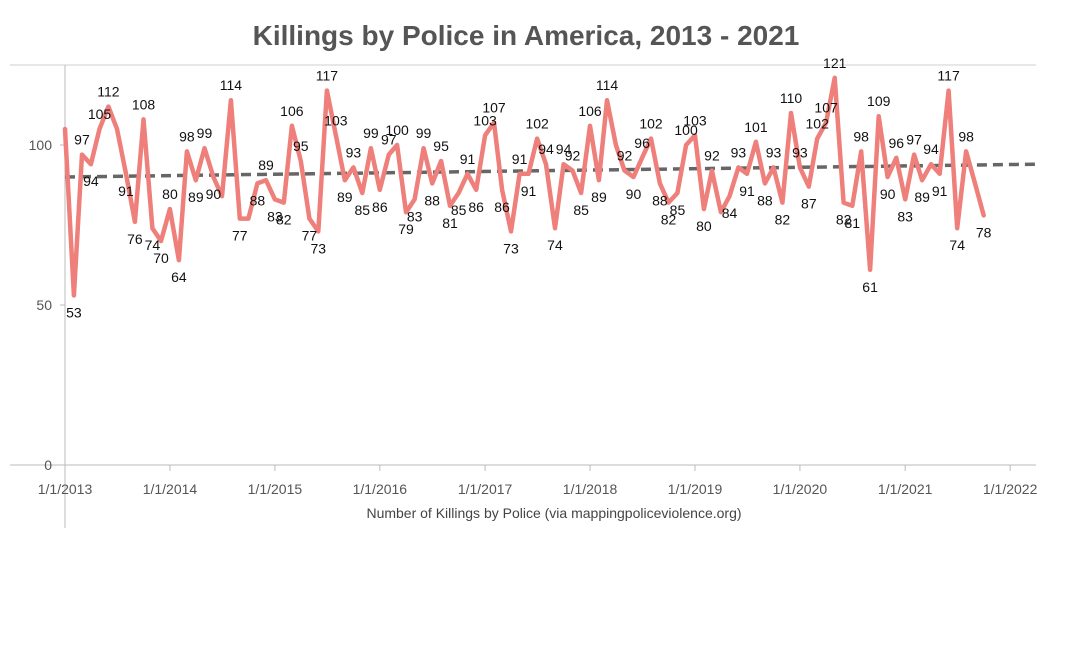  Describe the element at coordinates (870, 287) in the screenshot. I see `data-label: 61` at that location.